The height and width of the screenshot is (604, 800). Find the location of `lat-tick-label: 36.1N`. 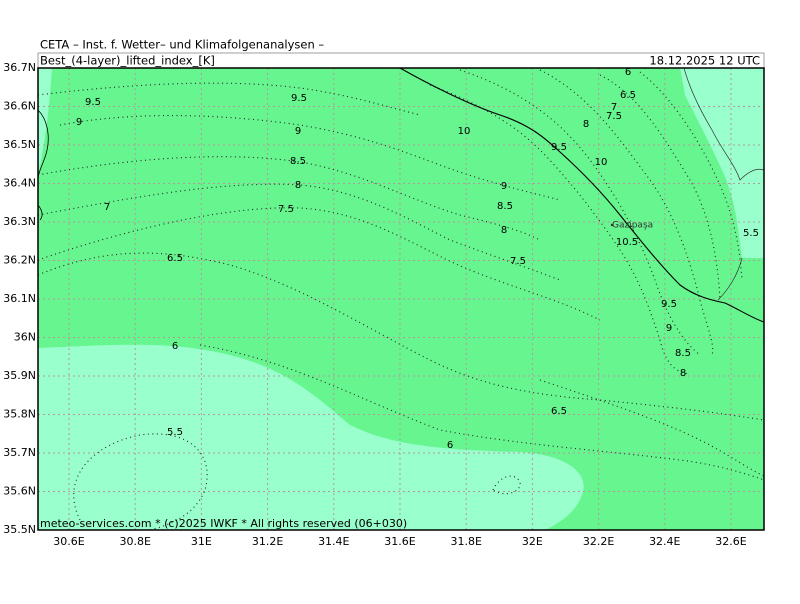

lat-tick-label: 36.1N is located at coordinates (19, 298).